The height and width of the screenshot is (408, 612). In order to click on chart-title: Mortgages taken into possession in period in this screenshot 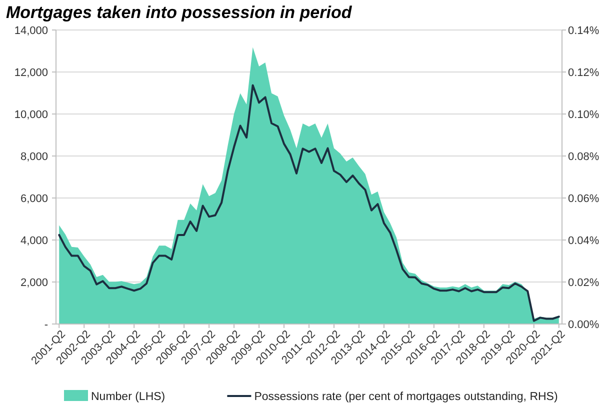, I will do `click(179, 12)`.